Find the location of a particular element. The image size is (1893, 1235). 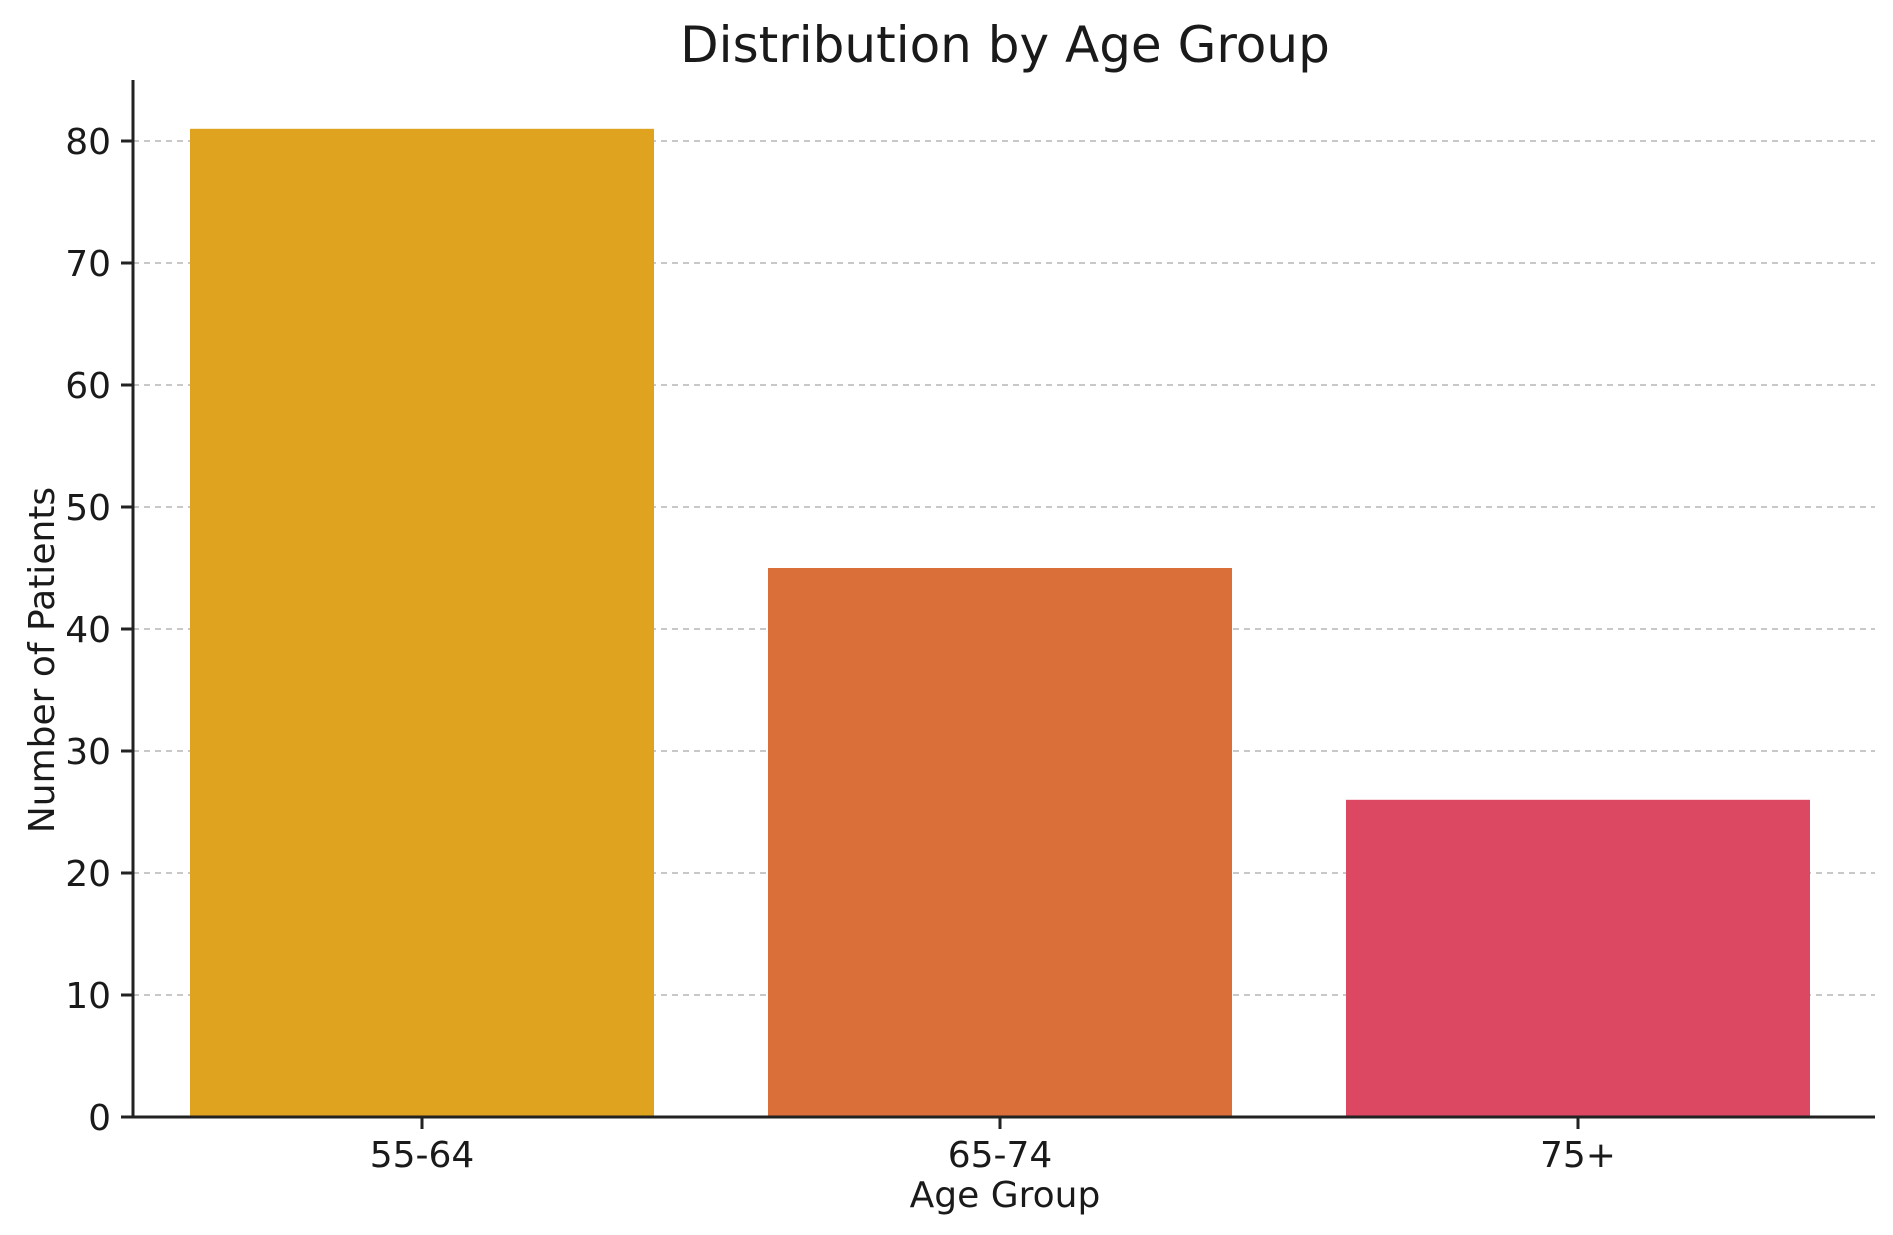

chart-title: Distribution by Age Group is located at coordinates (1005, 45).